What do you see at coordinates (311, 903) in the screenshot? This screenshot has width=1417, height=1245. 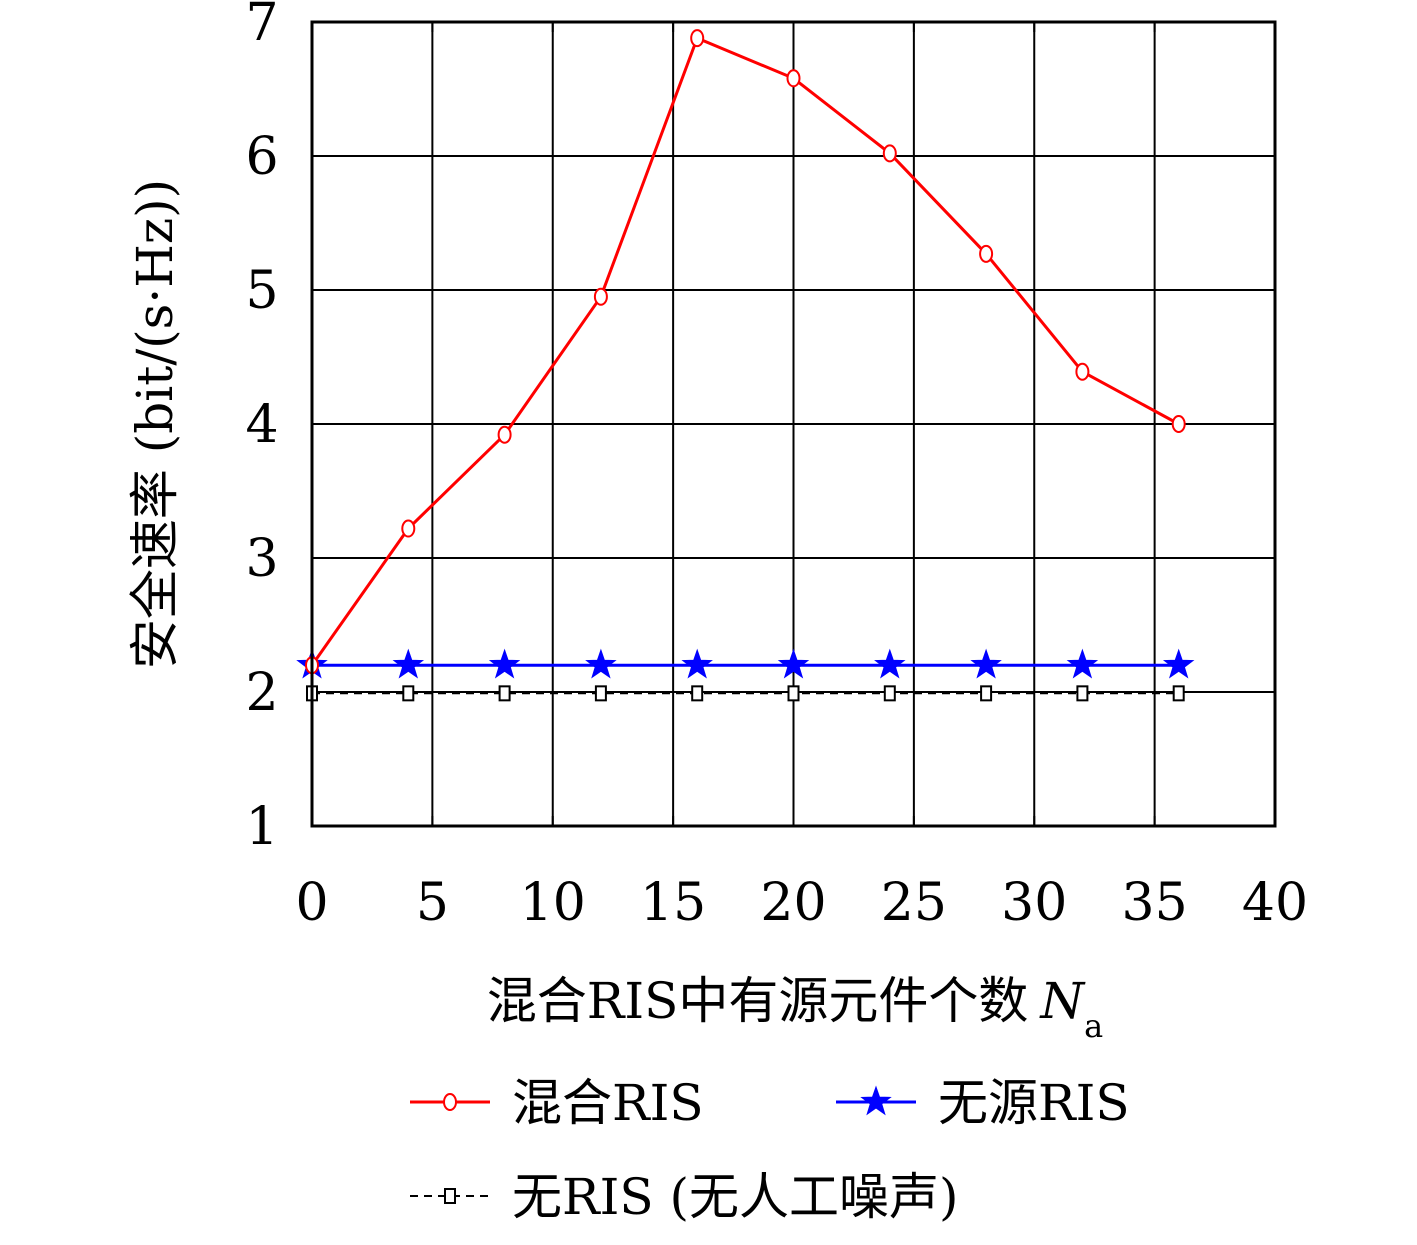 I see `x-tick-label: 0` at bounding box center [311, 903].